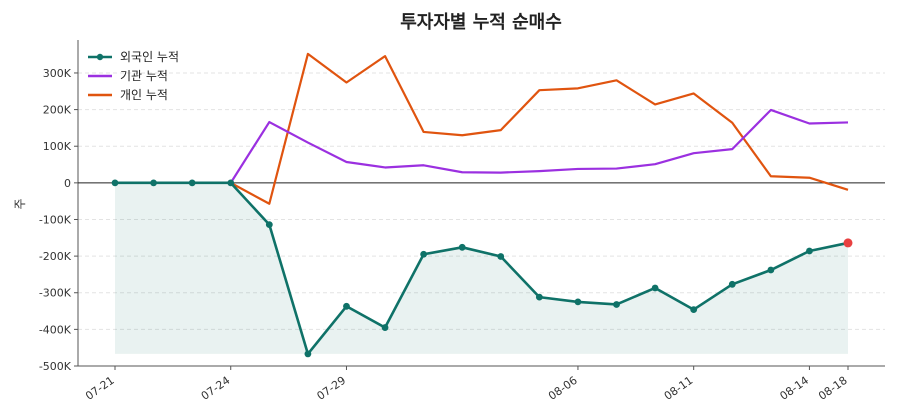  What do you see at coordinates (67, 183) in the screenshot?
I see `y-tick-label: 0` at bounding box center [67, 183].